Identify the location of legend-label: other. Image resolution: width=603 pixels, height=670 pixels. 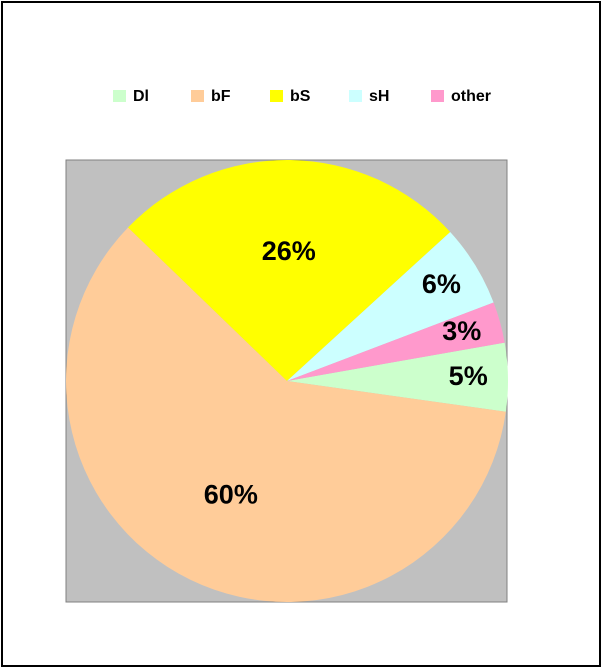
(471, 96).